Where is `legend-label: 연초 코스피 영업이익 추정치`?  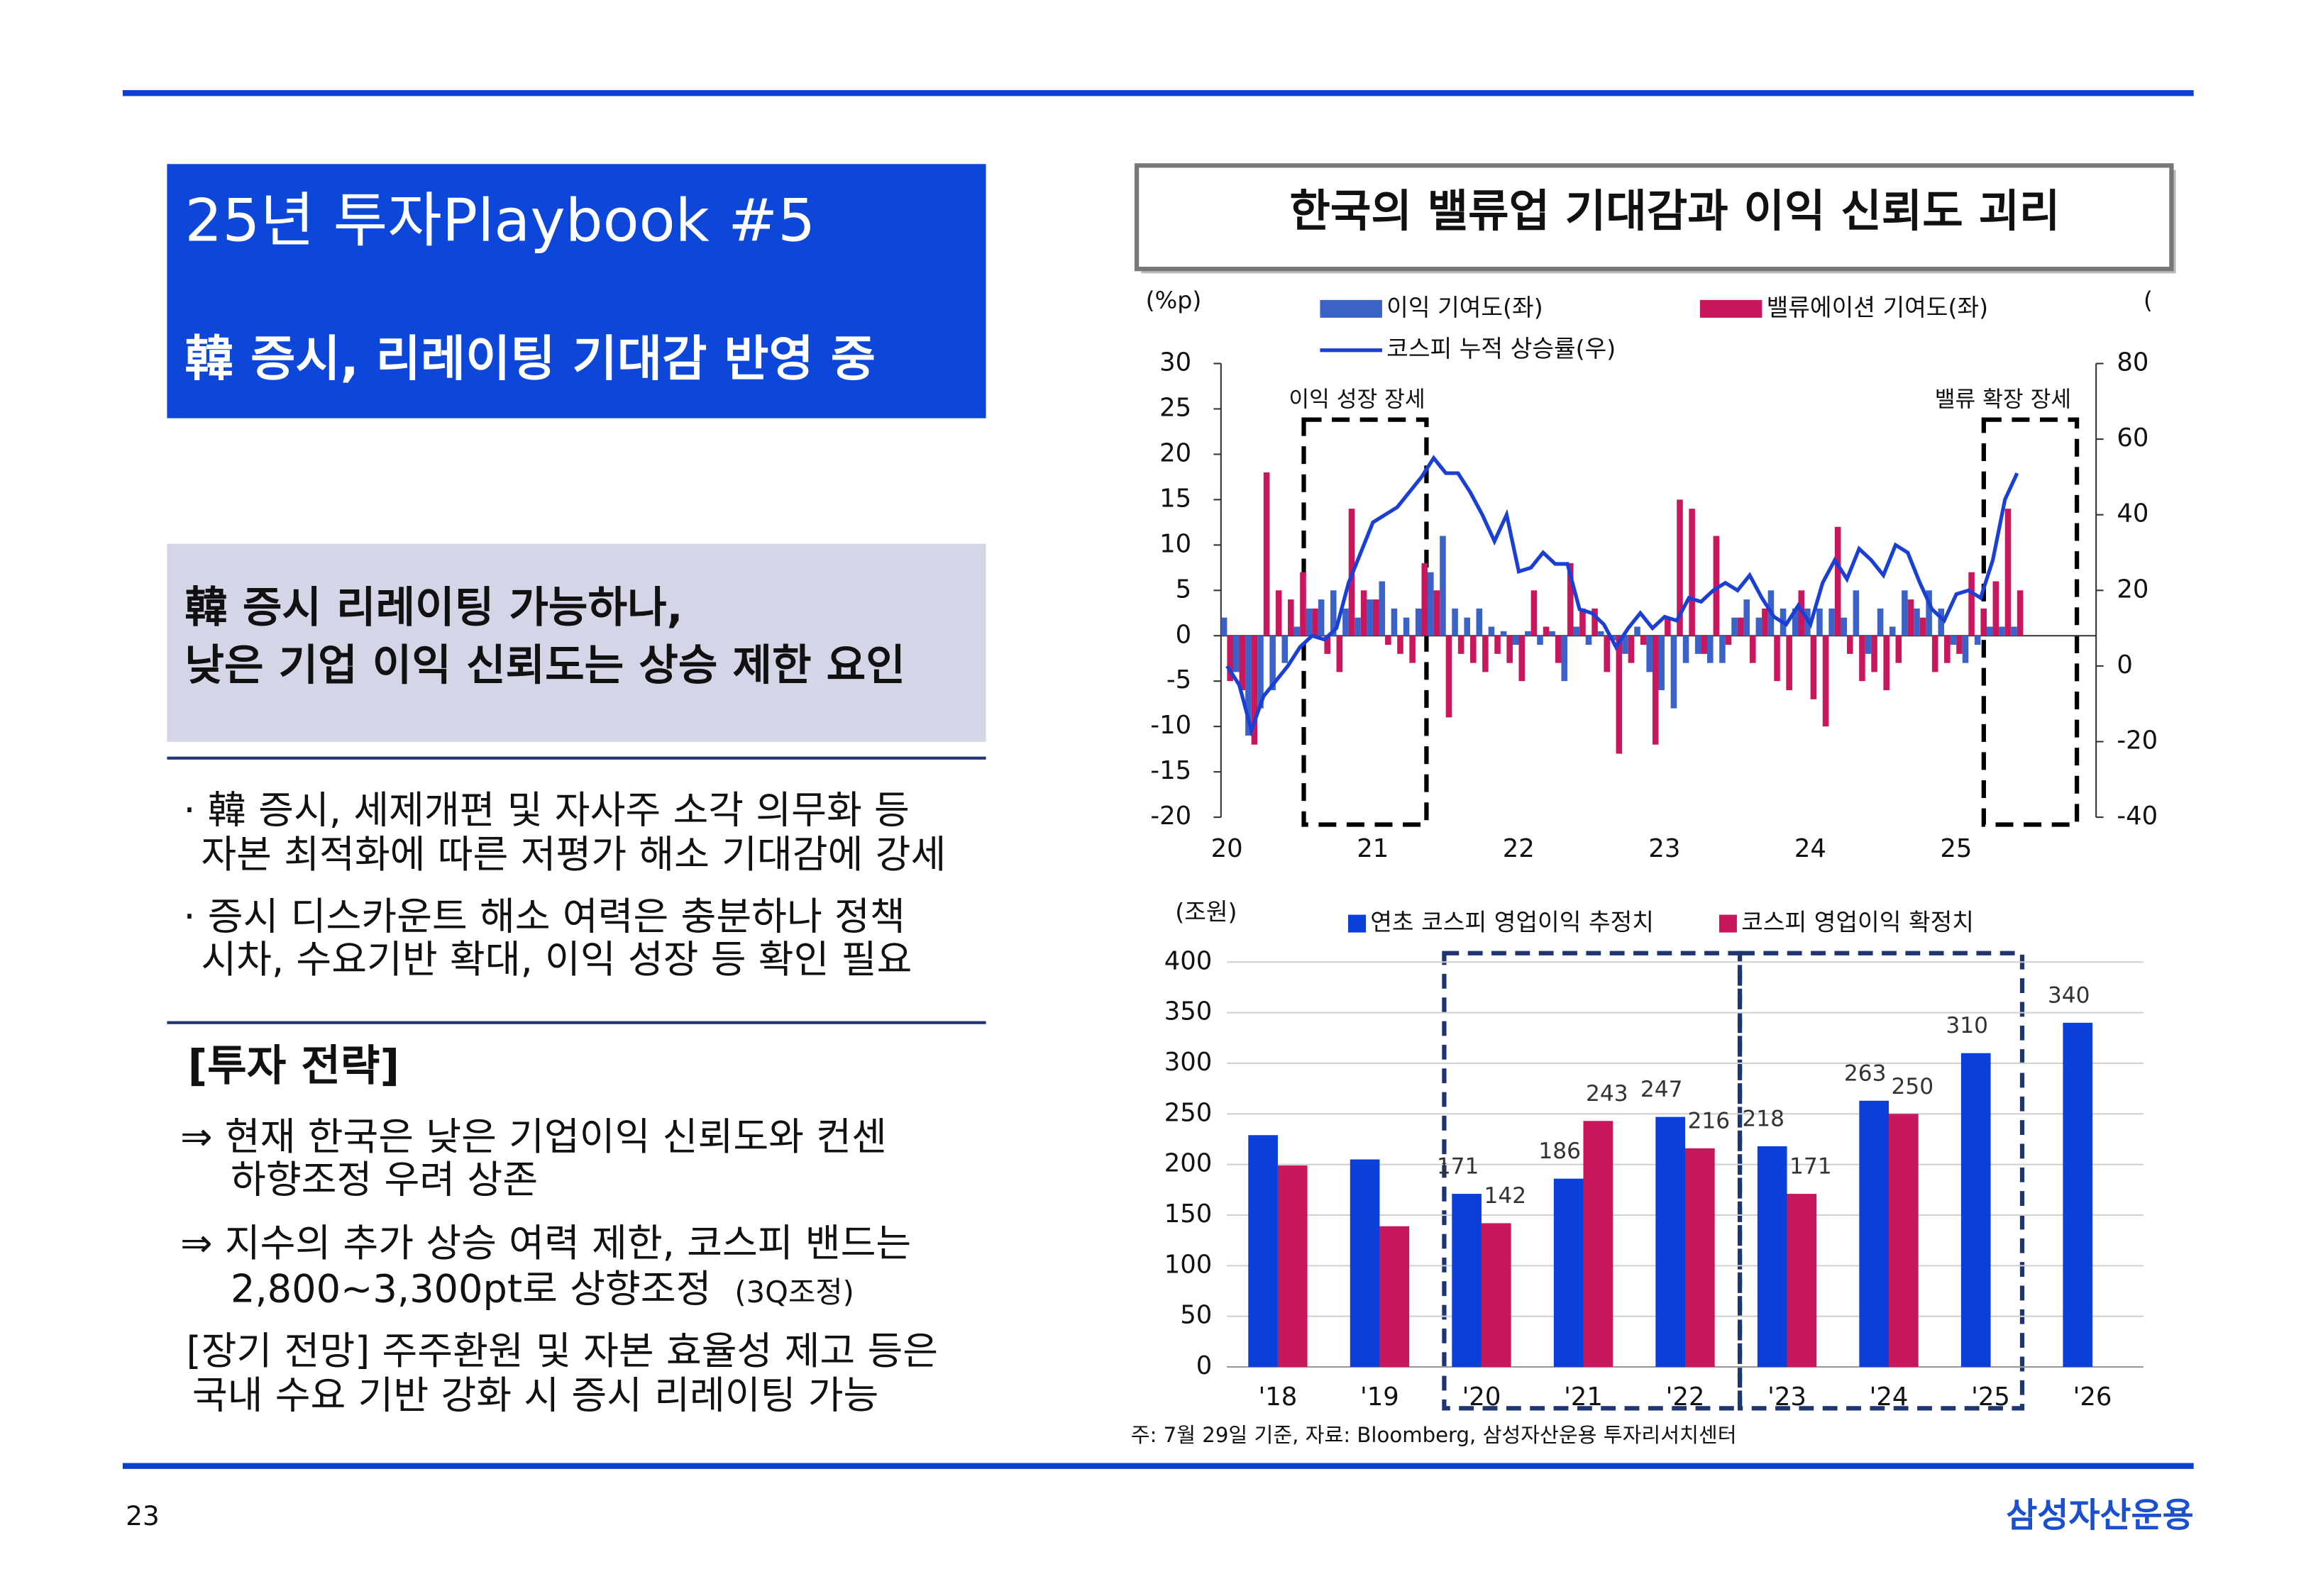 legend-label: 연초 코스피 영업이익 추정치 is located at coordinates (1512, 922).